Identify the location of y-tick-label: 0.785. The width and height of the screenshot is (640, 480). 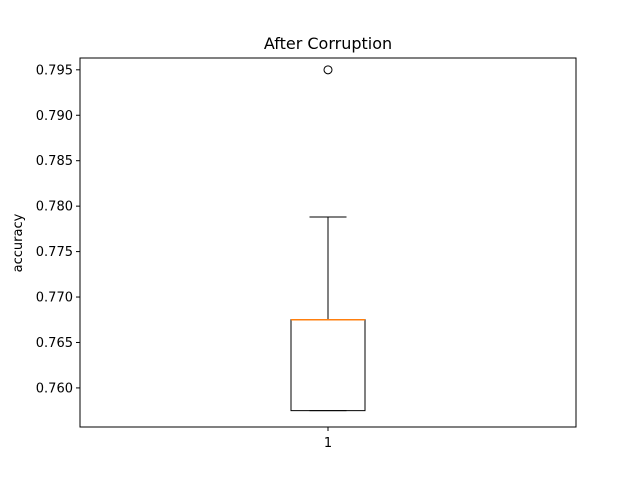
(54, 161).